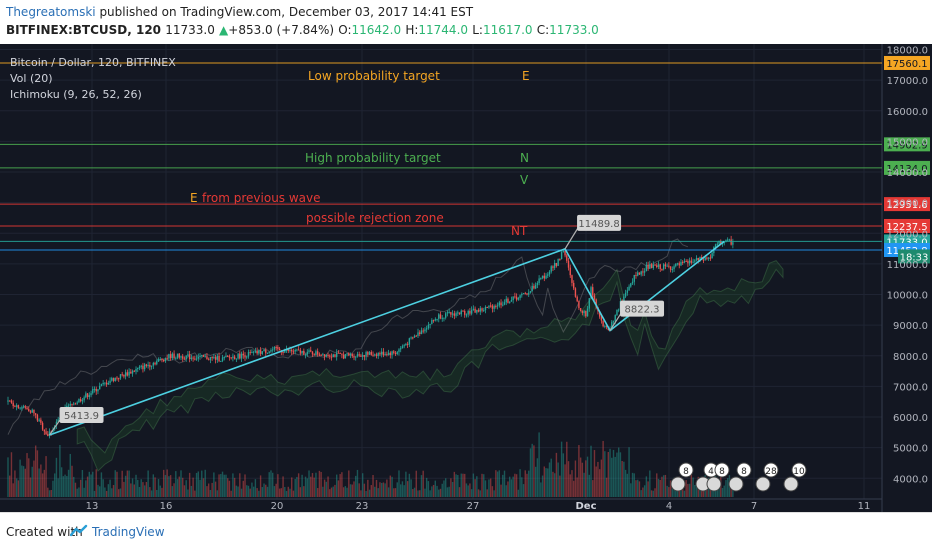 The height and width of the screenshot is (551, 932). I want to click on tradingview-link: TradingView, so click(128, 532).